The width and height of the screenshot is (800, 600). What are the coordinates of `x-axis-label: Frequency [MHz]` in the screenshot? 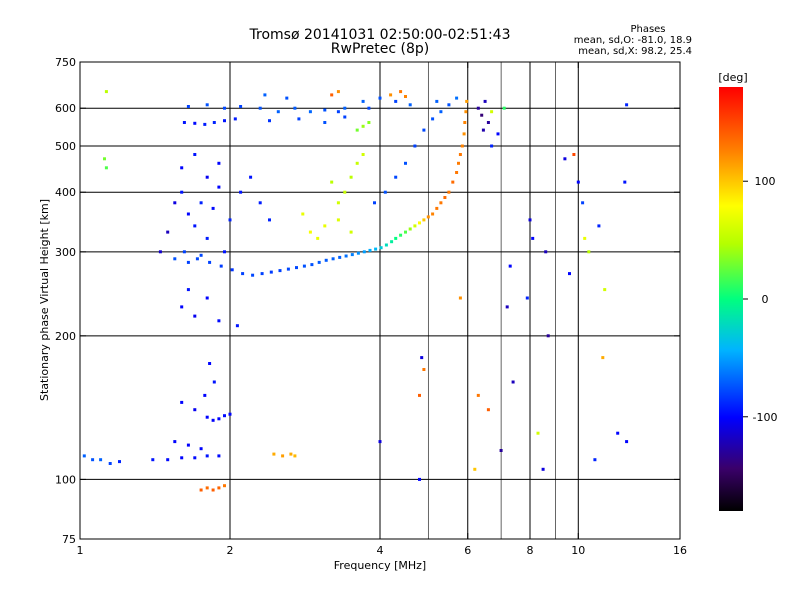 It's located at (380, 565).